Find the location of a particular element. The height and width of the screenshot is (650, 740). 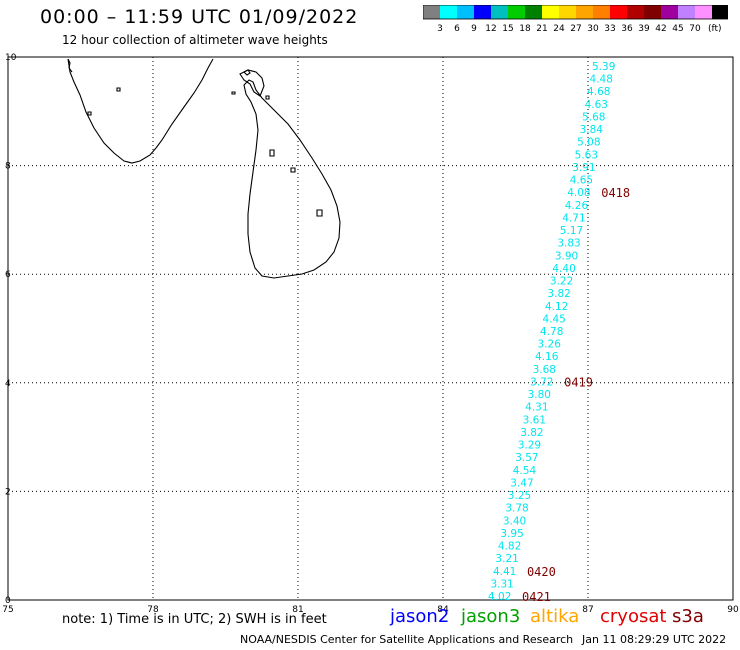

wave-height-label: 4.78 is located at coordinates (551, 332).